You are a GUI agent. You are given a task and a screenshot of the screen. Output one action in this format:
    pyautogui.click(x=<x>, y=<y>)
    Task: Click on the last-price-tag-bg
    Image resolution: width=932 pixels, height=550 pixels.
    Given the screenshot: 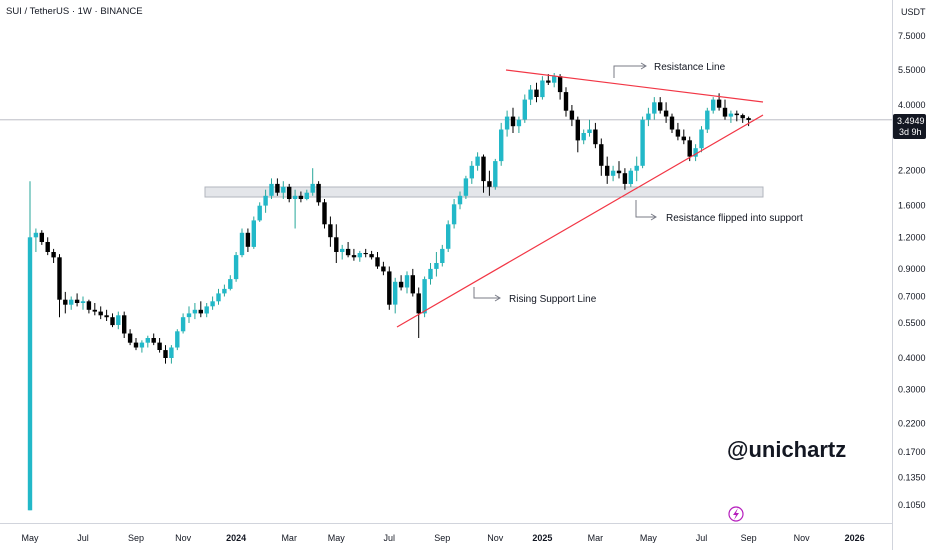 What is the action you would take?
    pyautogui.click(x=909, y=126)
    